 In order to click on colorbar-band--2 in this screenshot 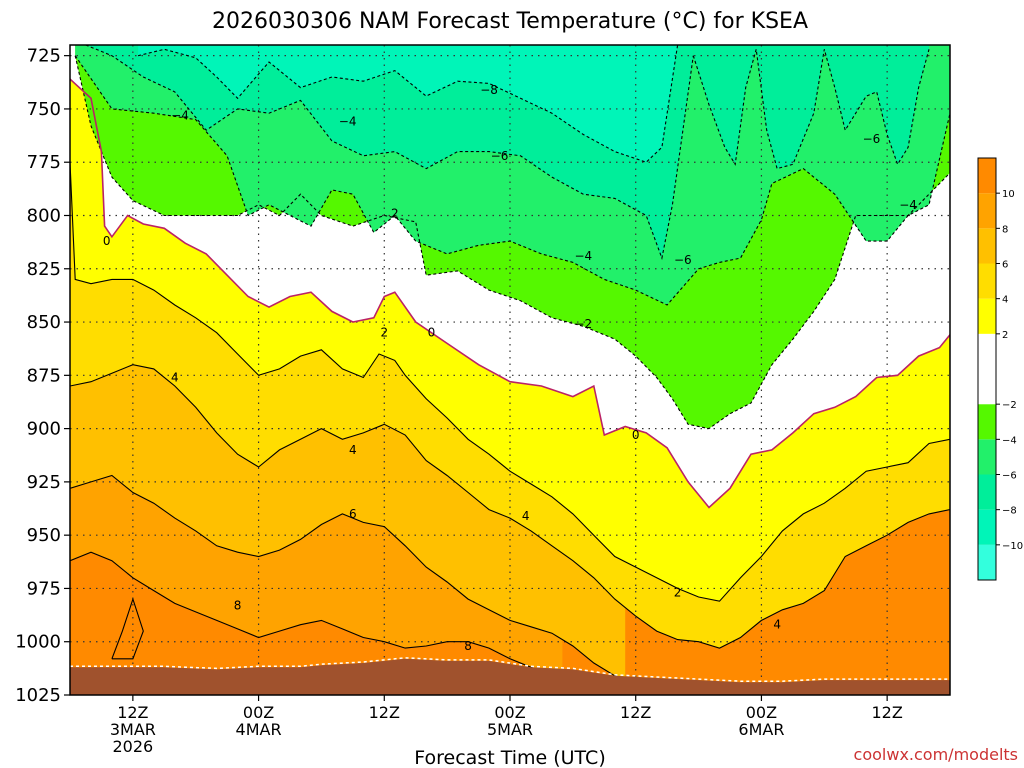, I will do `click(987, 369)`.